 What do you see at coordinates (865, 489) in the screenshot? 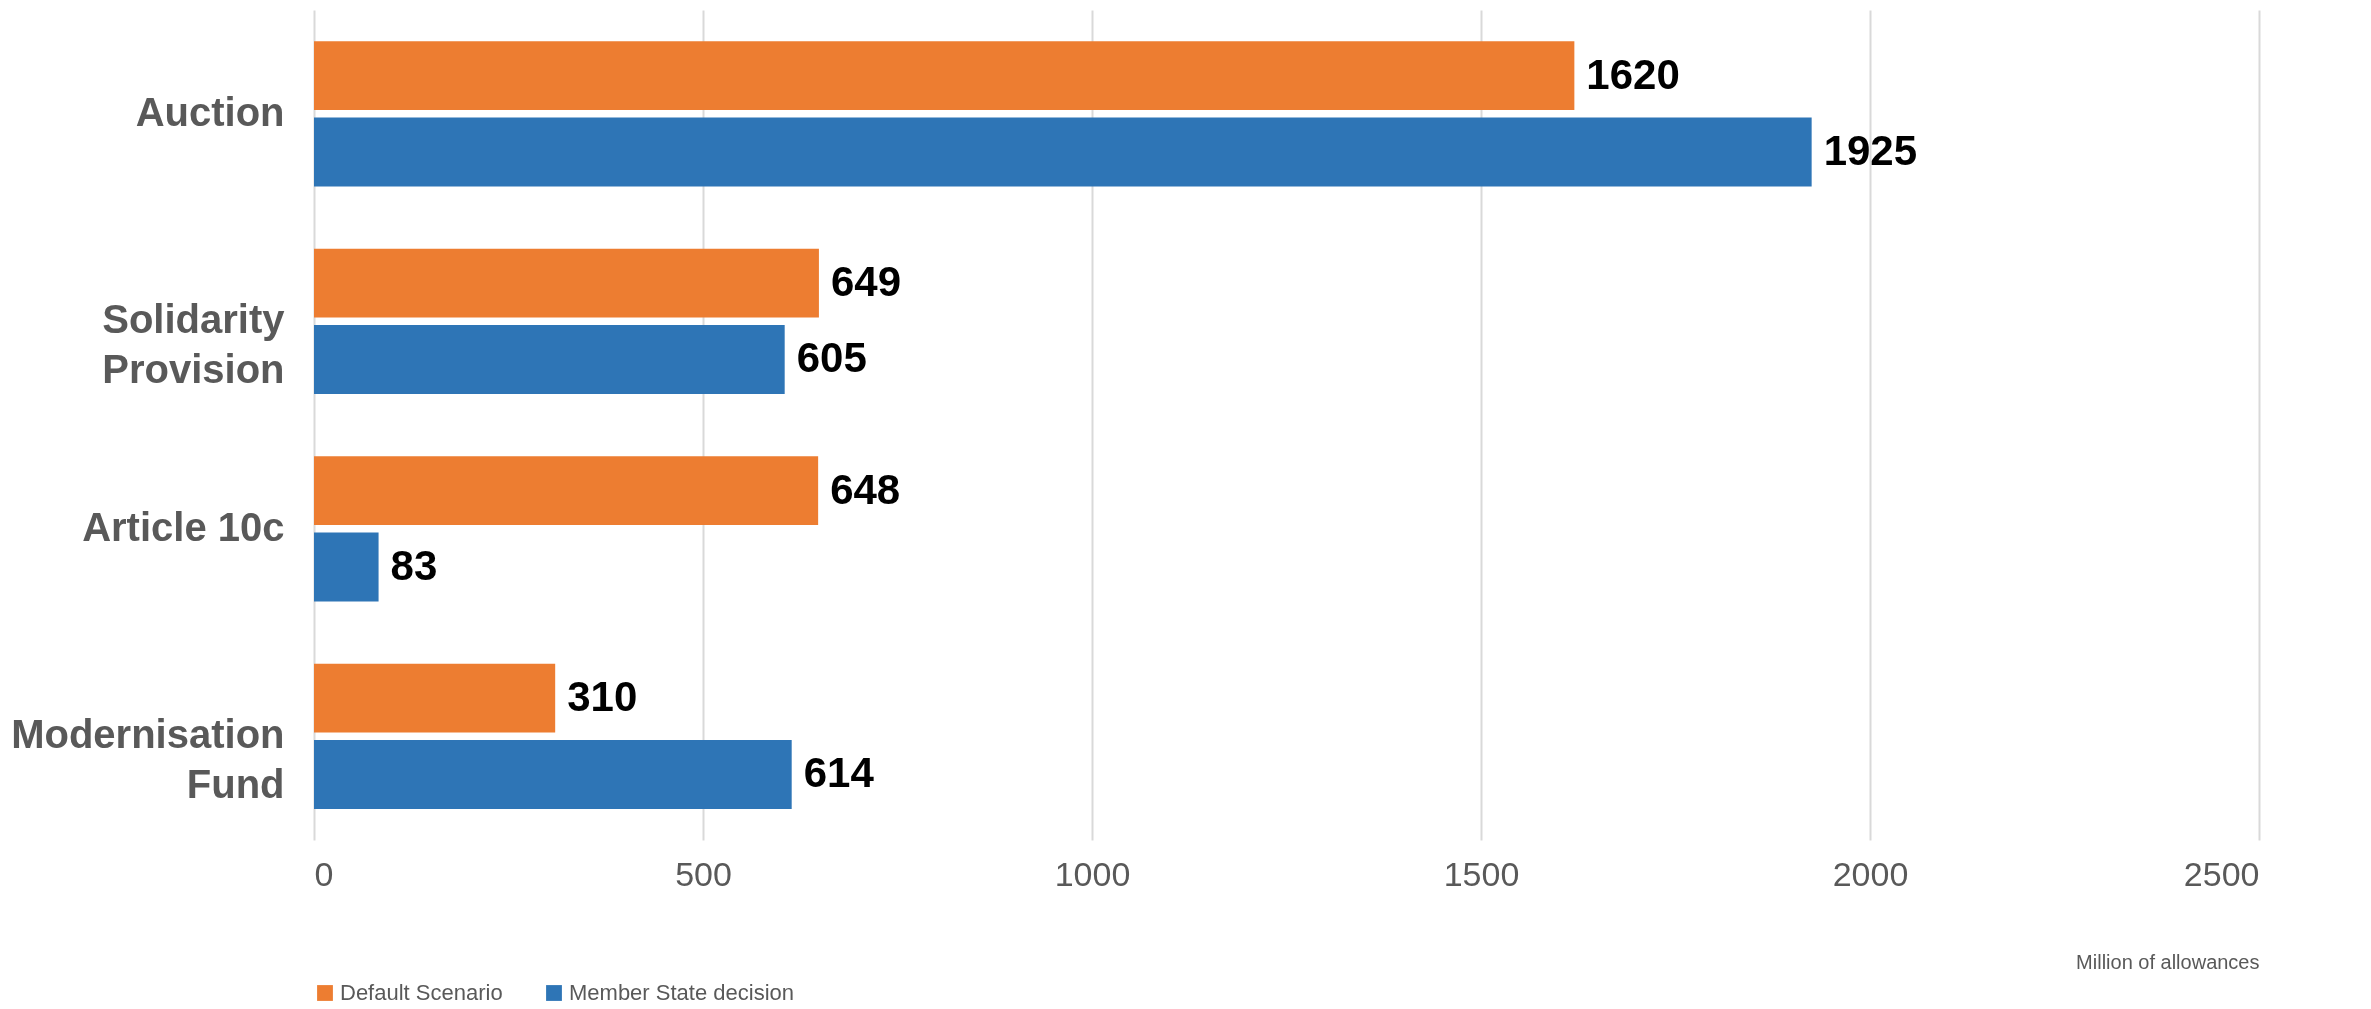
I see `data-label: 648` at bounding box center [865, 489].